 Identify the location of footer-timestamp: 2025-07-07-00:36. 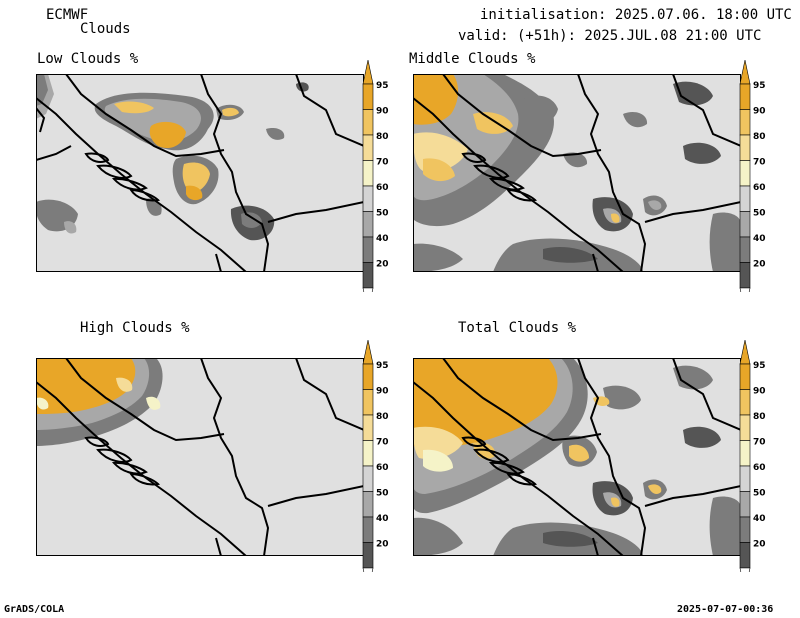
(725, 609).